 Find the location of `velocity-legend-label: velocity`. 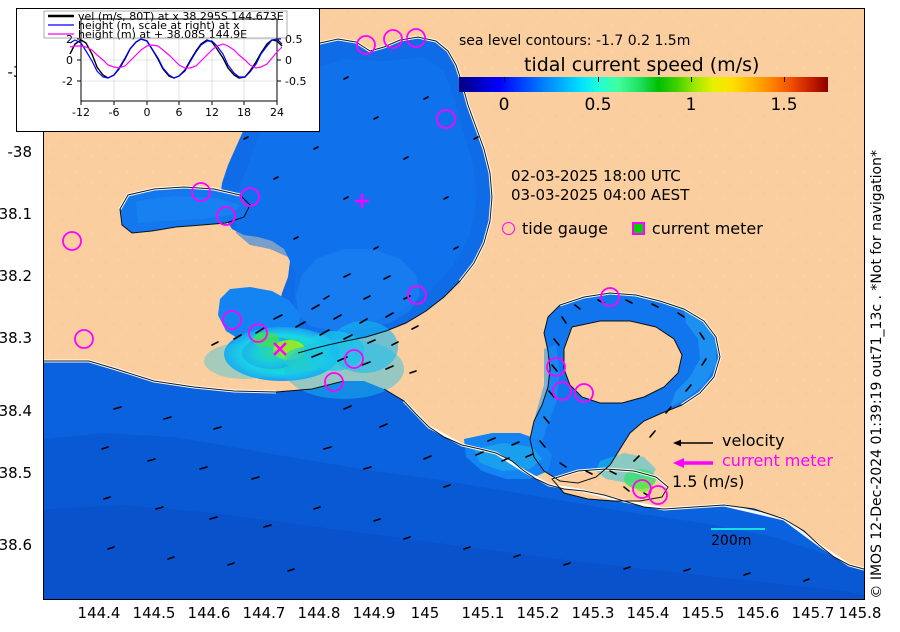

velocity-legend-label: velocity is located at coordinates (753, 440).